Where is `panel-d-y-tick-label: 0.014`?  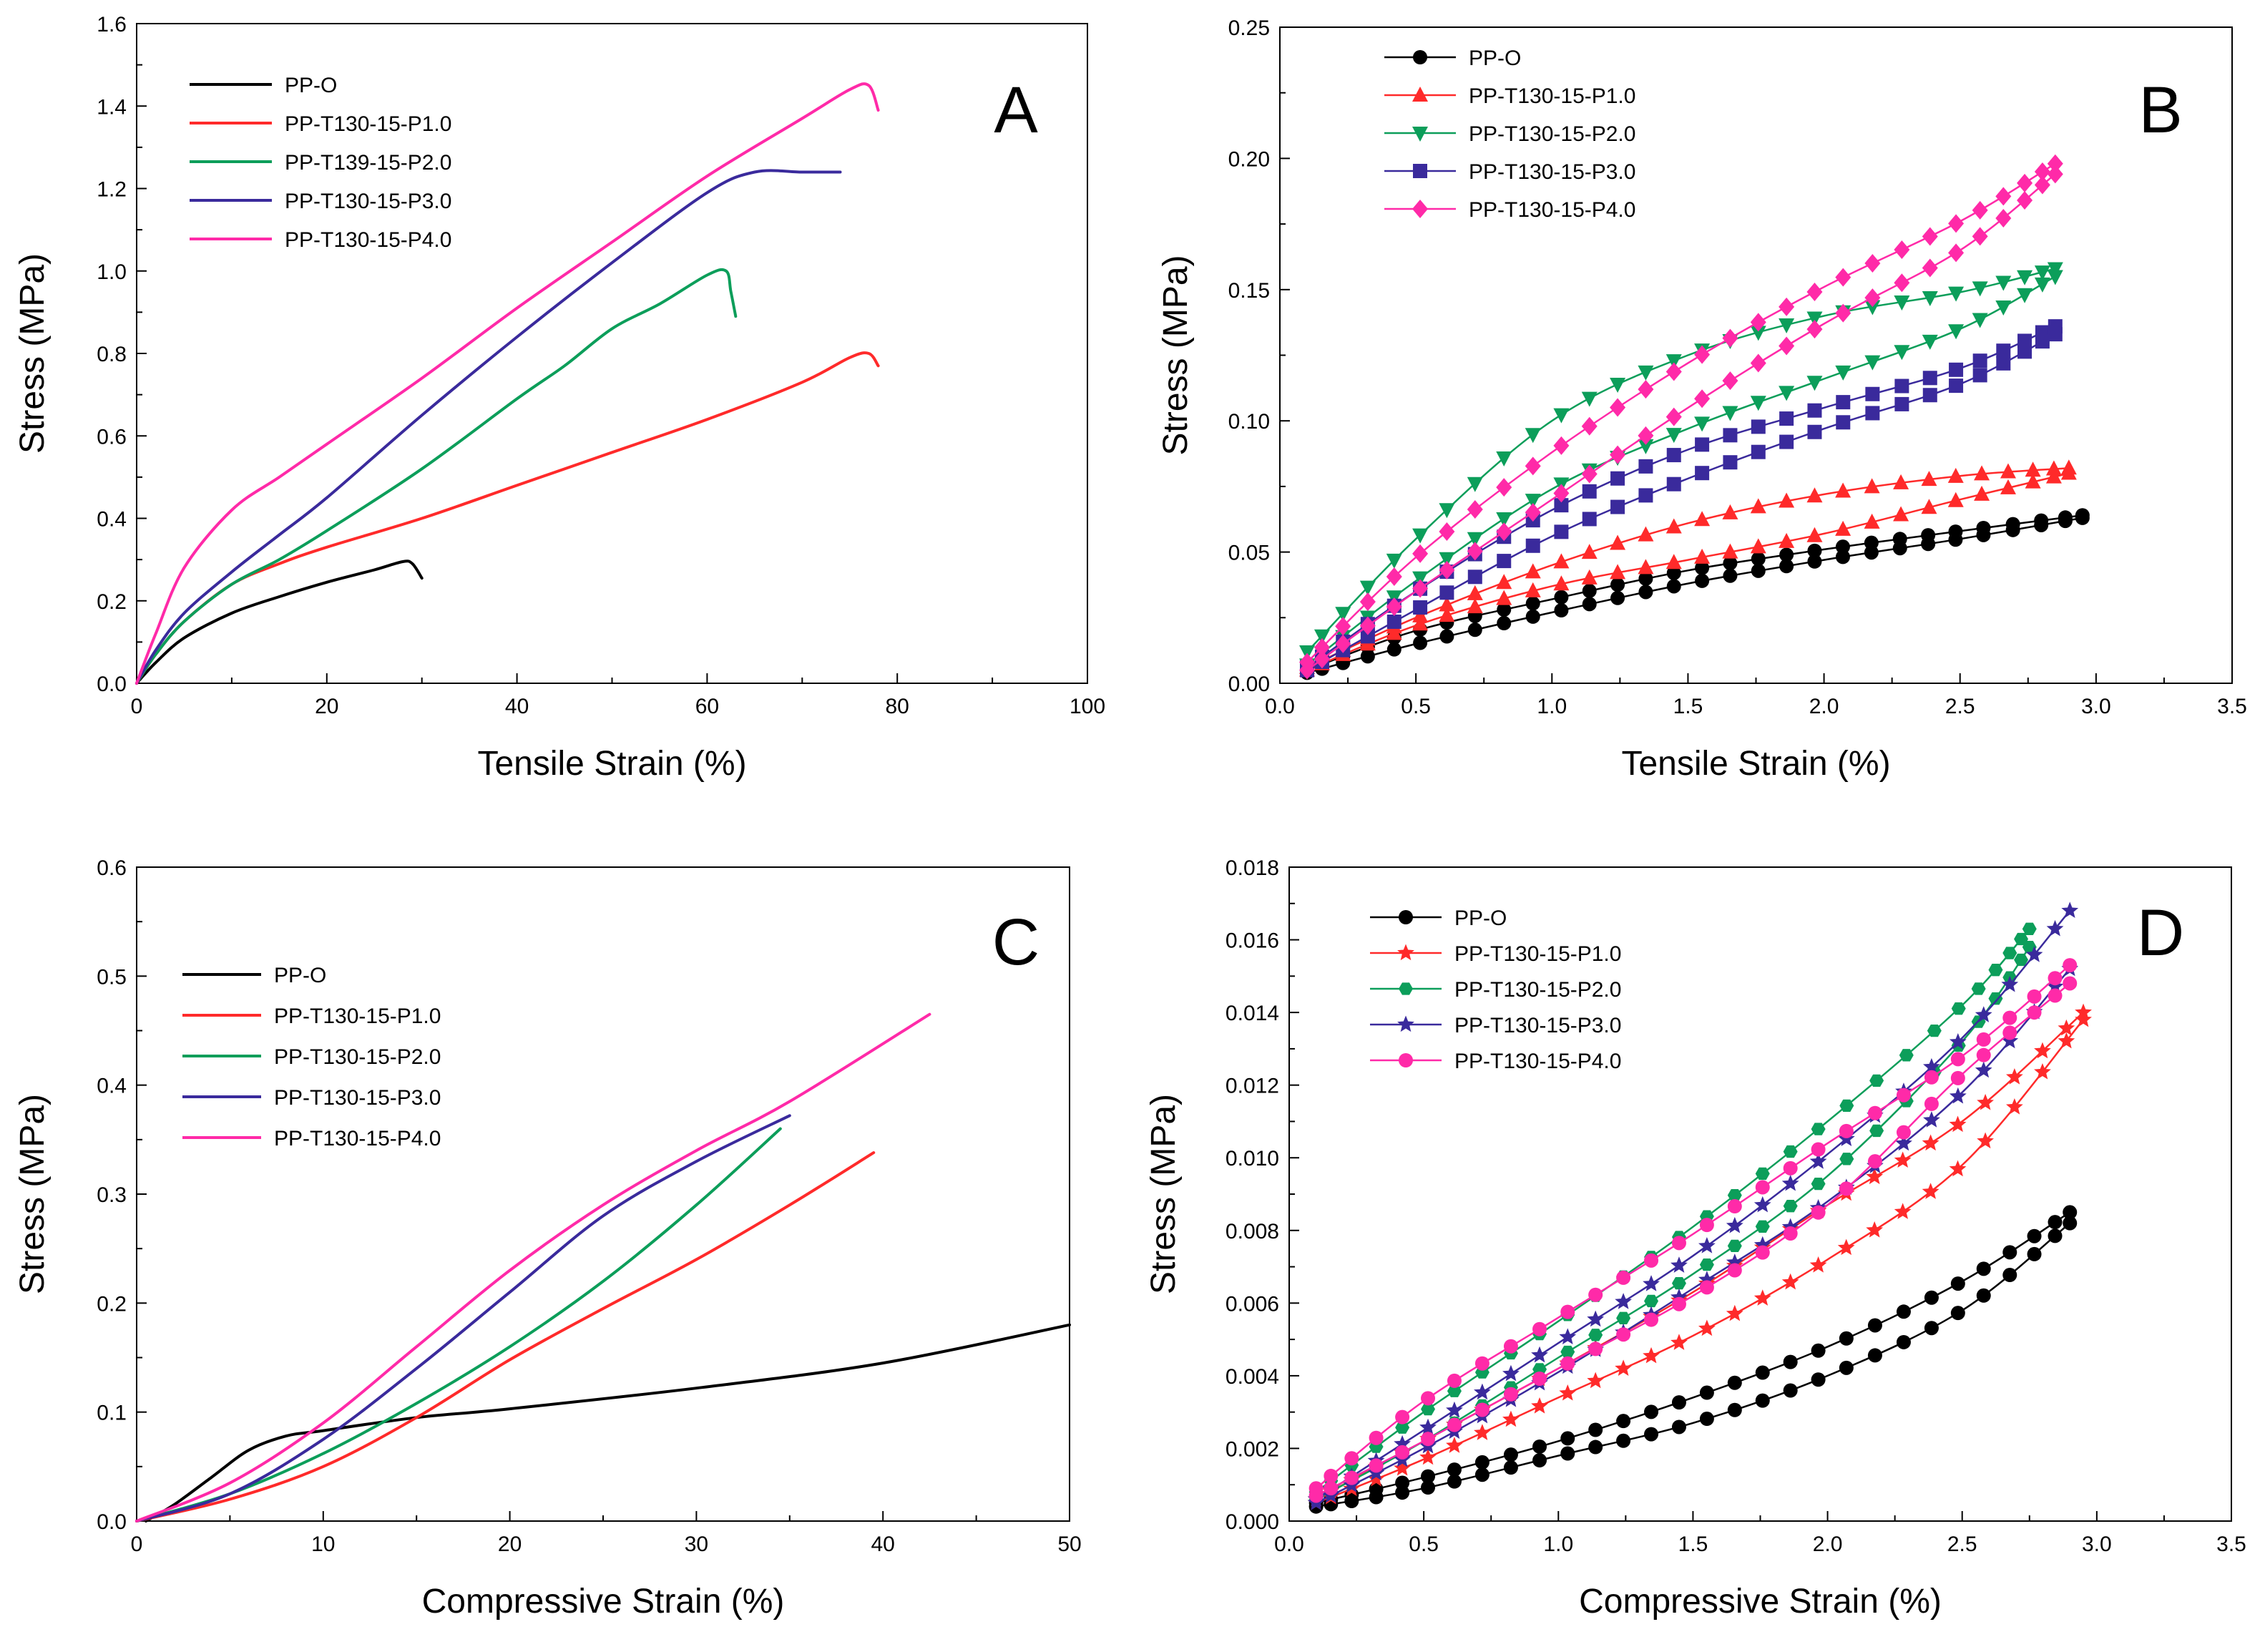 panel-d-y-tick-label: 0.014 is located at coordinates (1252, 1013).